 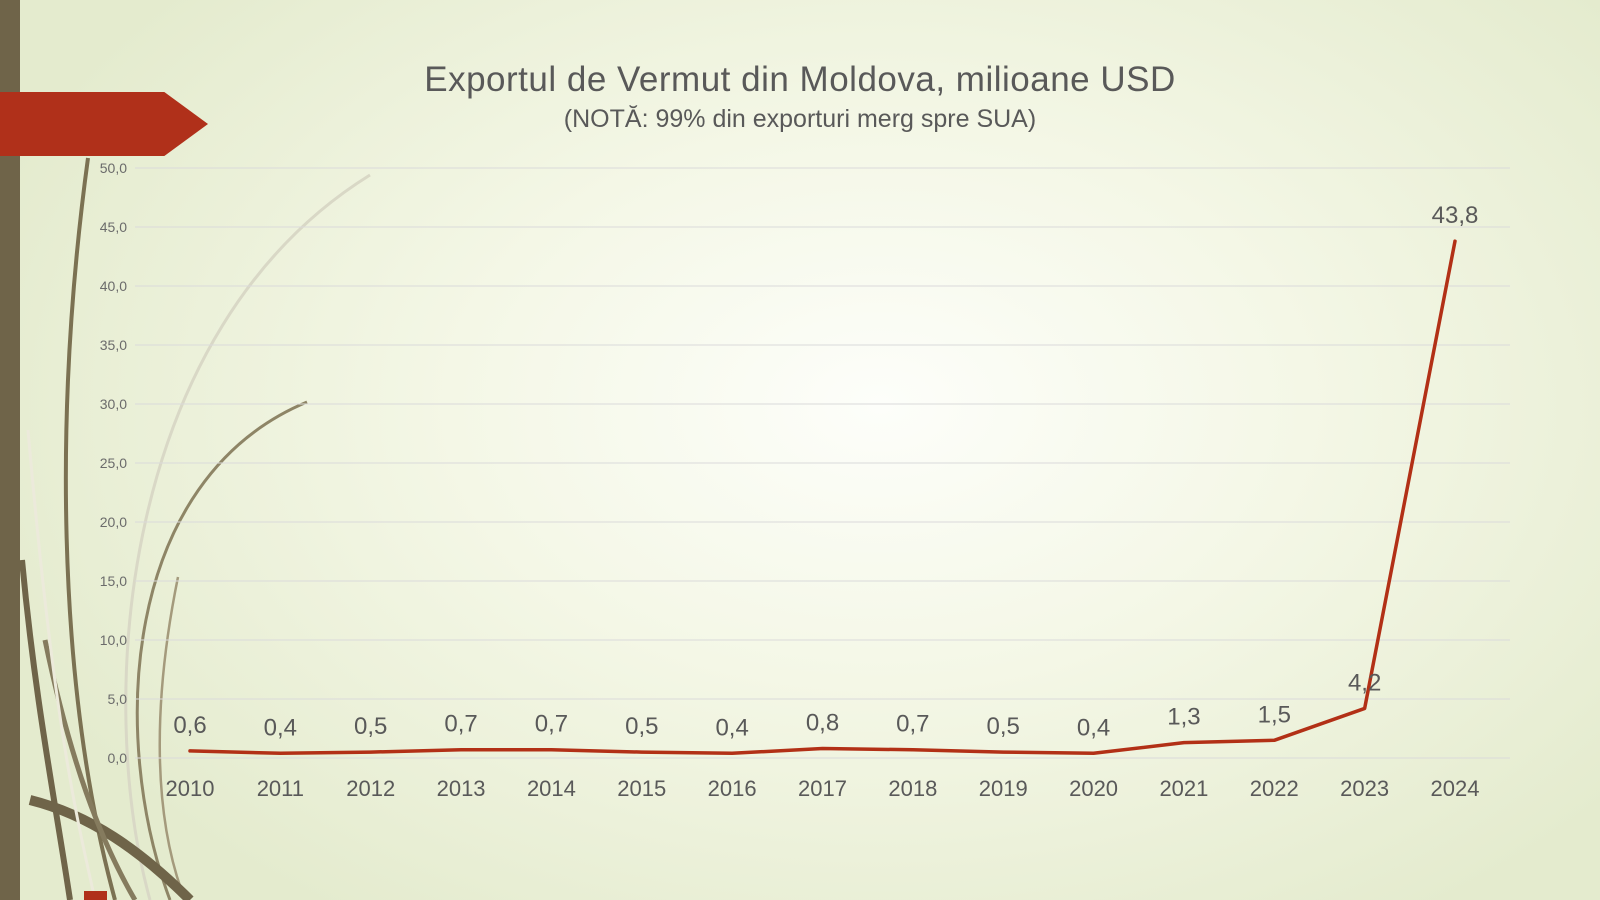 I want to click on x-axis-tick-label: 2017, so click(x=822, y=788).